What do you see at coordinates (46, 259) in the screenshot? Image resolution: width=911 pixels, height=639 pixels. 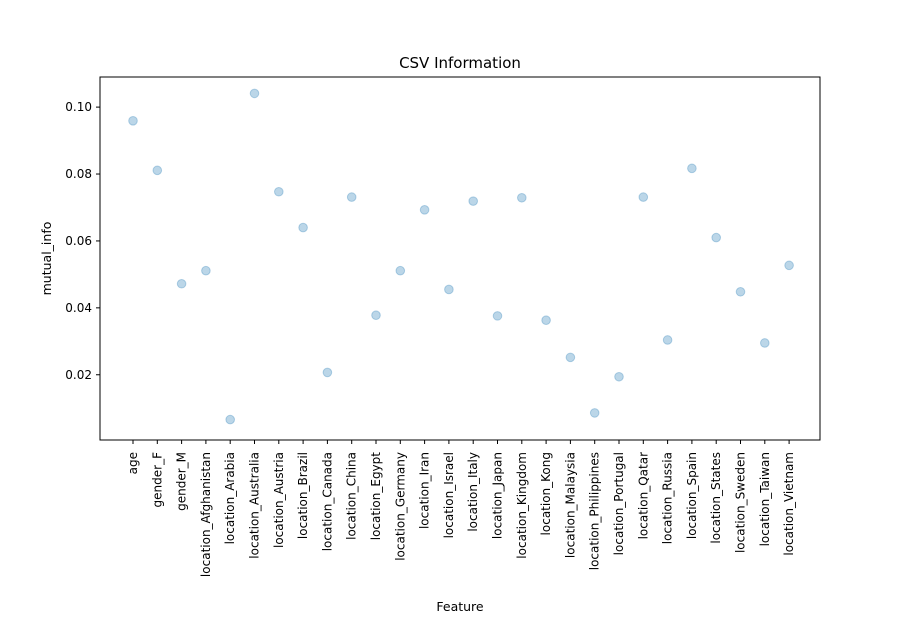 I see `y-axis-title: mutual_info` at bounding box center [46, 259].